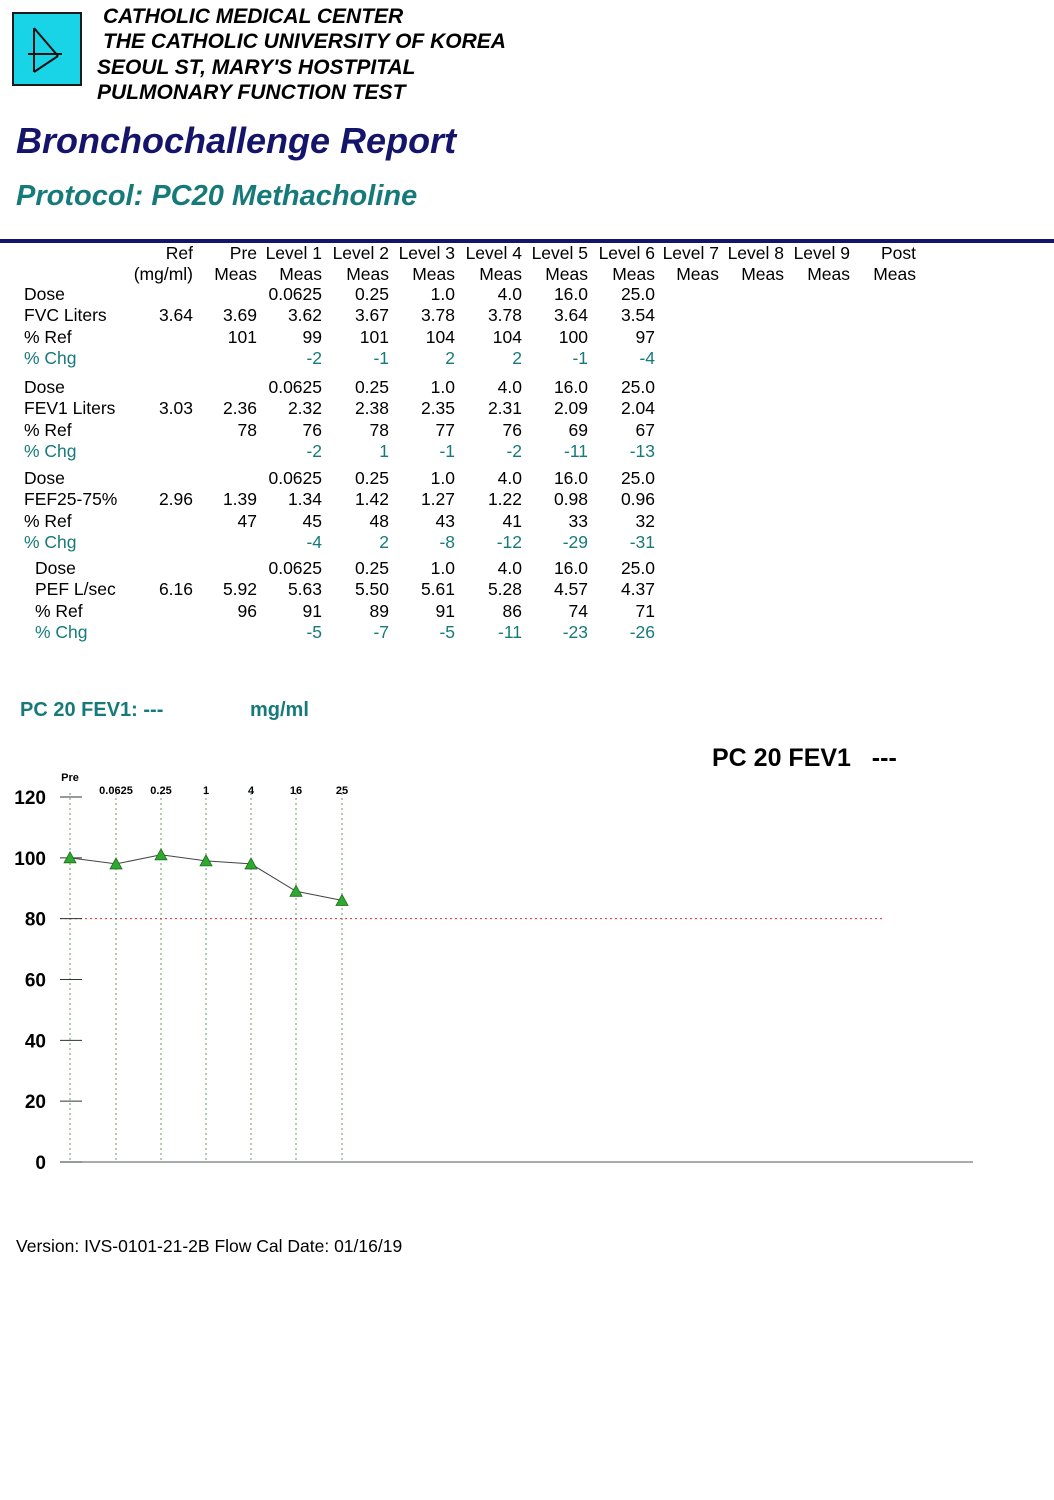 The height and width of the screenshot is (1500, 1054). I want to click on pc20-chart-value: ---, so click(884, 758).